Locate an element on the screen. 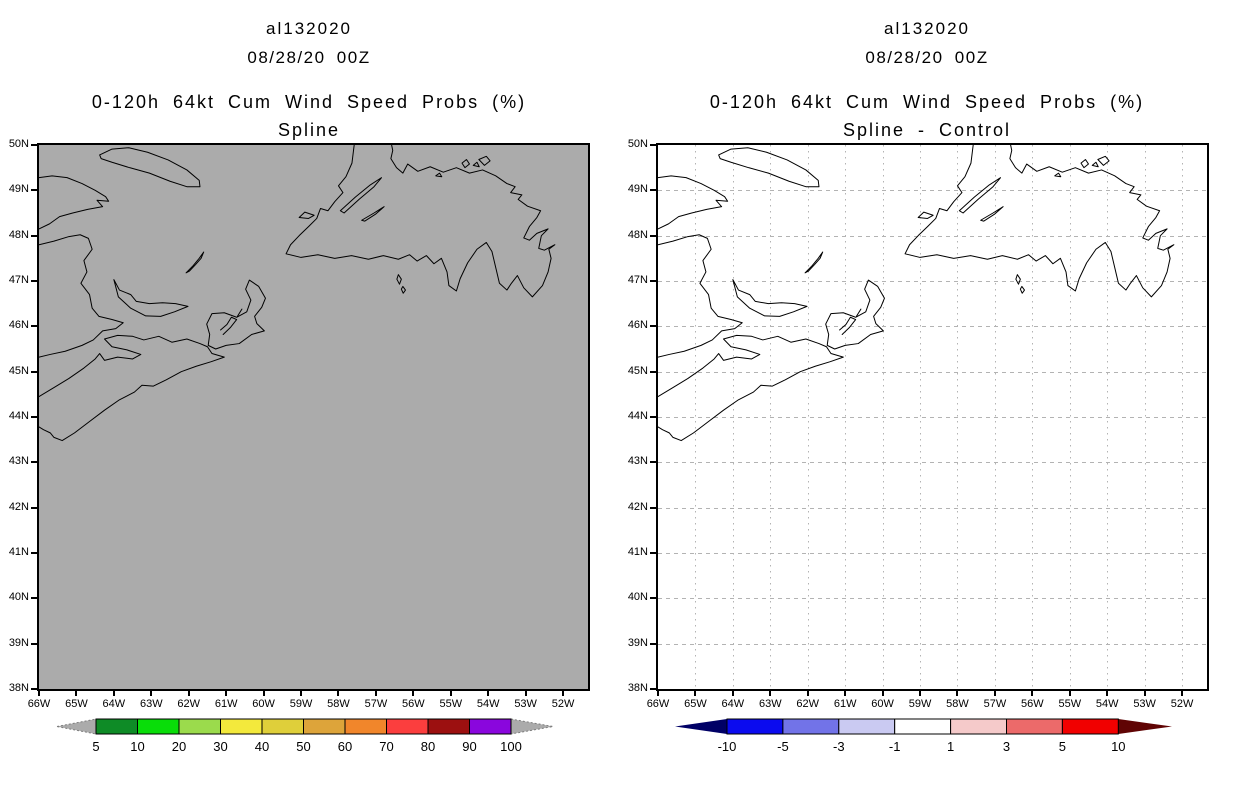 The image size is (1236, 800). colorbar-tick-label: -10 is located at coordinates (727, 746).